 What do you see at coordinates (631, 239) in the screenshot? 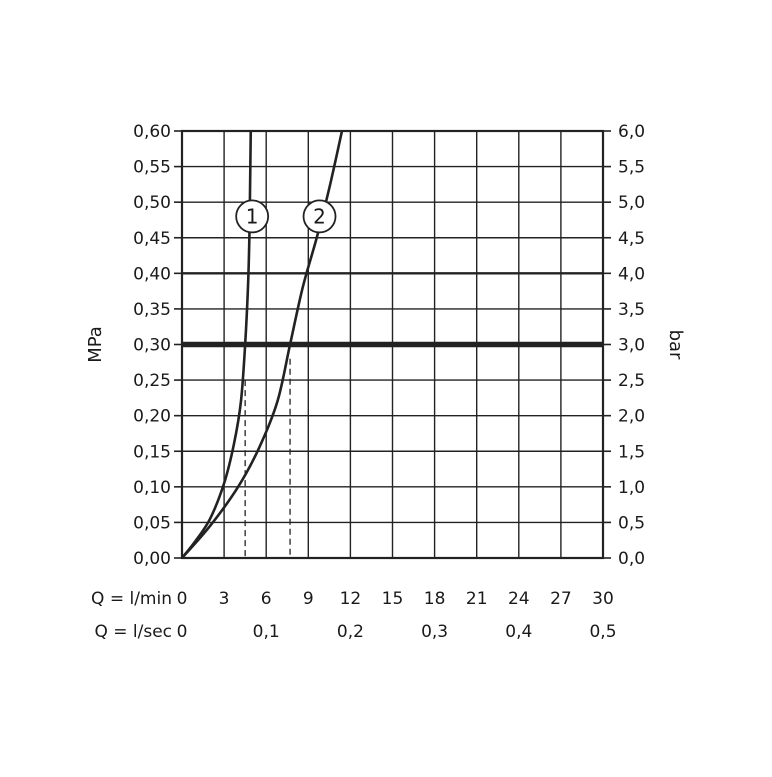
I see `tick-label-right: 4,5` at bounding box center [631, 239].